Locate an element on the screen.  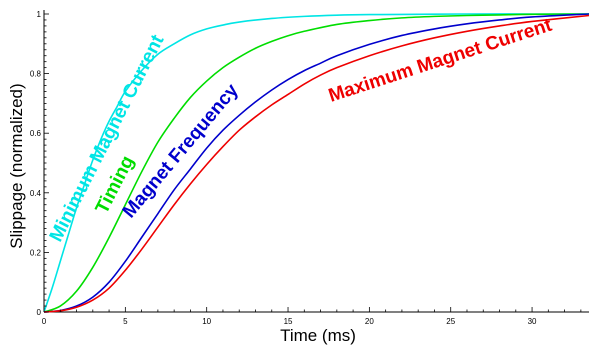
x-tick-label: 30 is located at coordinates (532, 321).